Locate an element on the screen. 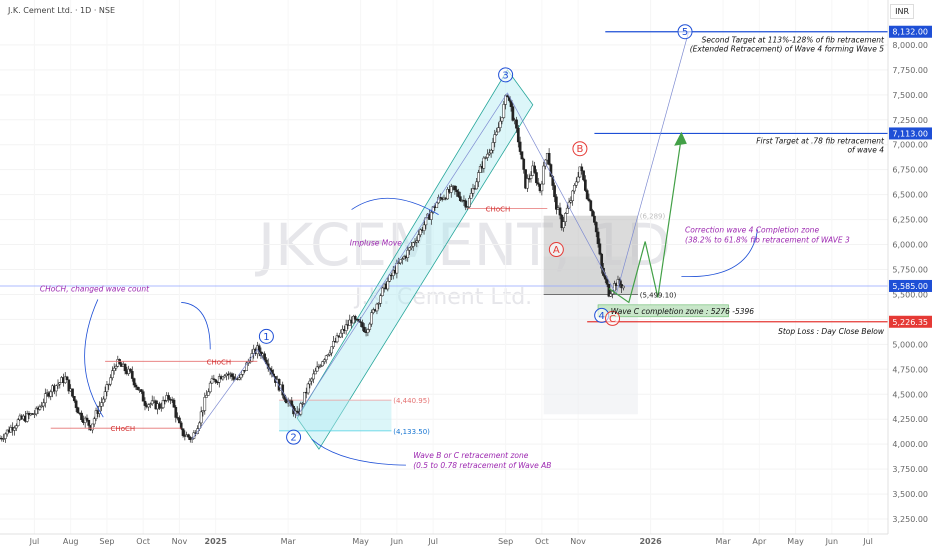  choch-label-1: CHoCH is located at coordinates (123, 429).